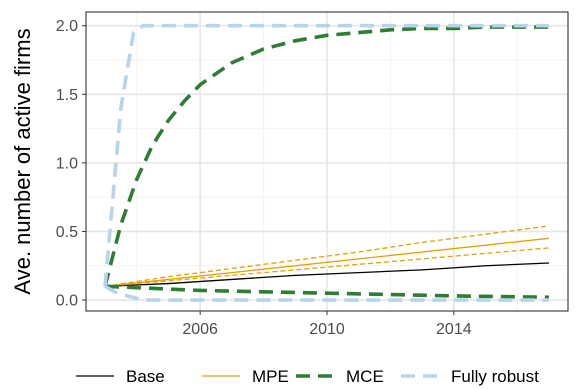 The image size is (579, 389). I want to click on y-tick-label: 1.0, so click(67, 163).